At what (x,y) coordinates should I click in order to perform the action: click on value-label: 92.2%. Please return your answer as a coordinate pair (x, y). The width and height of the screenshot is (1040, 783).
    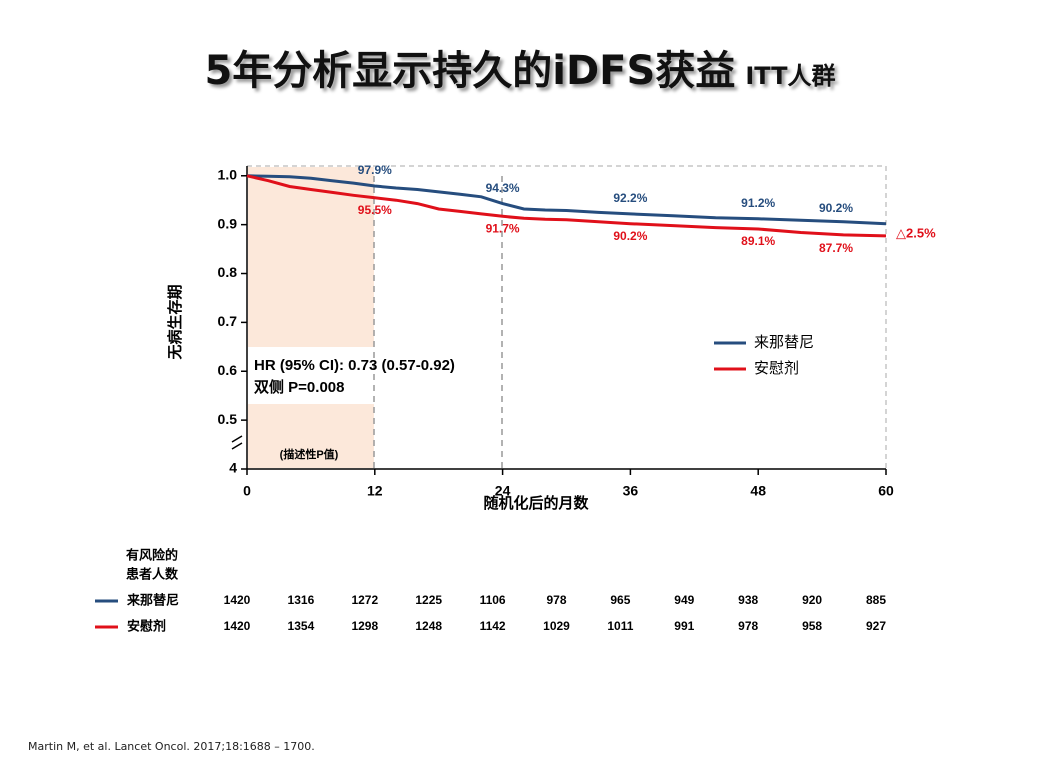
    Looking at the image, I should click on (630, 198).